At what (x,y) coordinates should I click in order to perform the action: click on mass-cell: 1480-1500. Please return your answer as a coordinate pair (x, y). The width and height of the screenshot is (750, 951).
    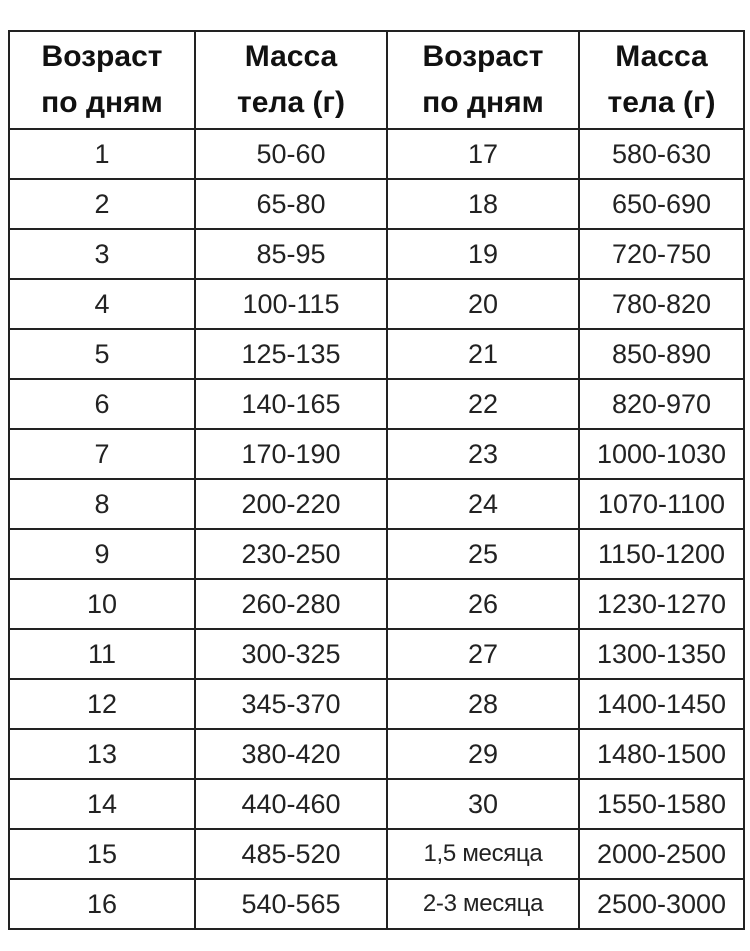
    Looking at the image, I should click on (661, 754).